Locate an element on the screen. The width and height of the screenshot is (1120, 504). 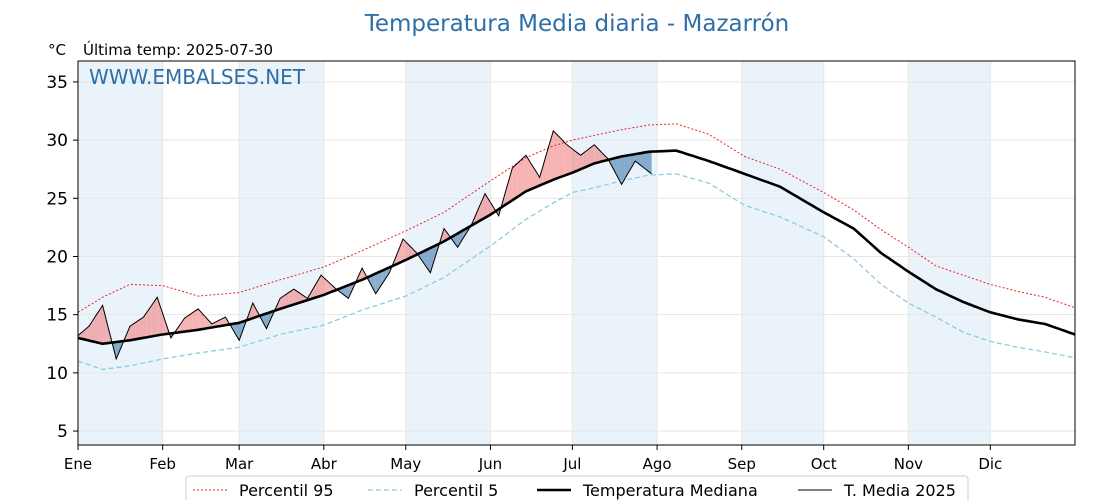
y-tick-label: 30 is located at coordinates (57, 141).